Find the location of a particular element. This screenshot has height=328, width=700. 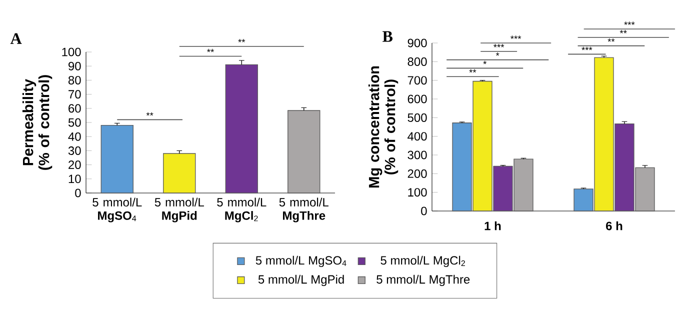

x-tick-label: 1 h is located at coordinates (492, 225).